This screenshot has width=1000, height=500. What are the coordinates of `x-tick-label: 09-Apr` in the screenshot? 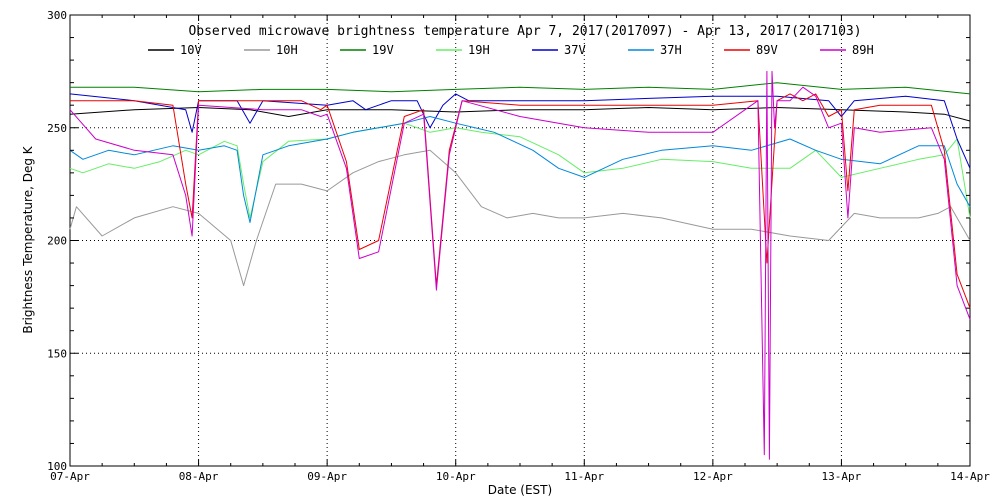 It's located at (327, 476).